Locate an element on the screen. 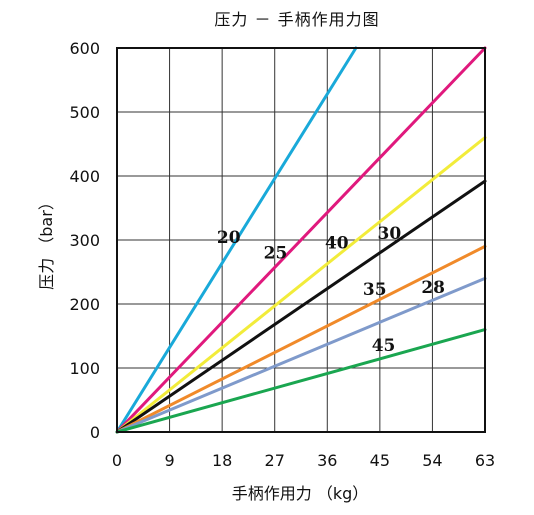 This screenshot has width=534, height=515. y-tick-labels: 0 100 200 300 400 500 600 is located at coordinates (84, 240).